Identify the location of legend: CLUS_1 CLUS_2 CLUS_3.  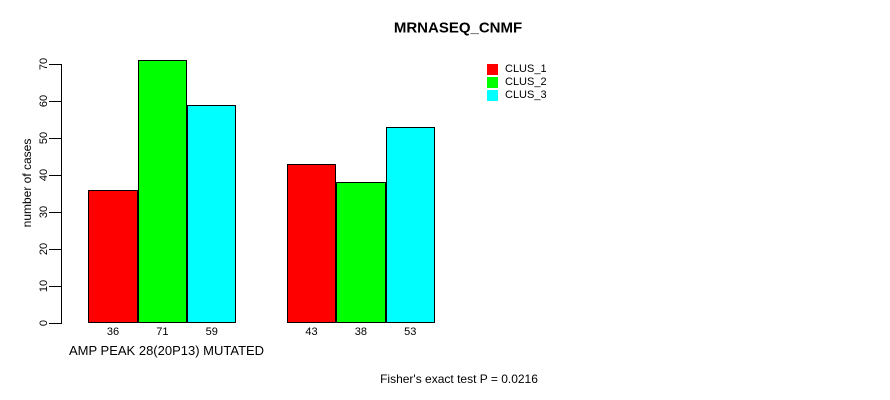
(517, 82).